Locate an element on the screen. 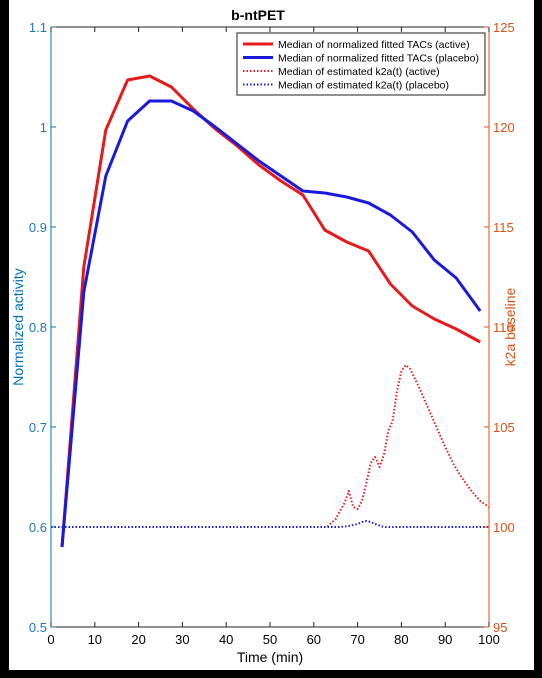 The height and width of the screenshot is (678, 542). x-tick-label: 20 is located at coordinates (138, 639).